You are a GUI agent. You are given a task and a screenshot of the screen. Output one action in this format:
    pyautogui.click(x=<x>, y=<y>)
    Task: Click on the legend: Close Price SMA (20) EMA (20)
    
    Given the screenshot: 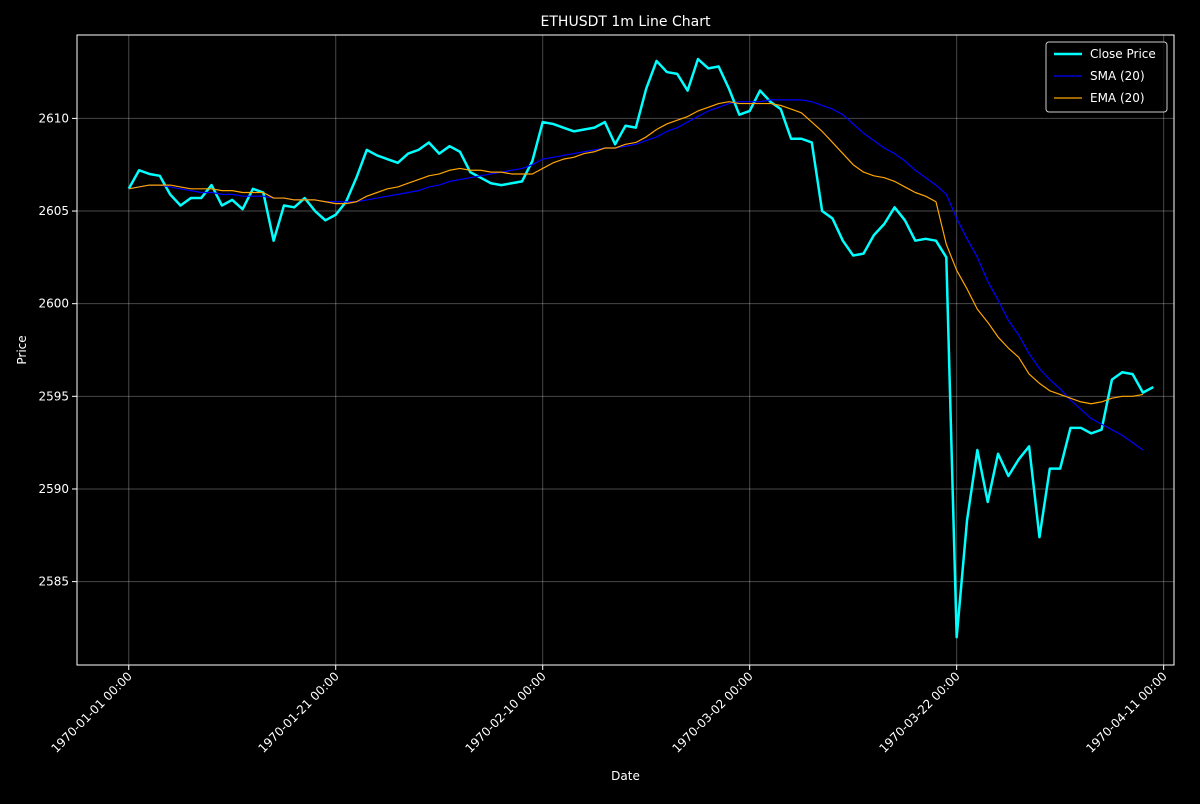 What is the action you would take?
    pyautogui.click(x=1106, y=77)
    